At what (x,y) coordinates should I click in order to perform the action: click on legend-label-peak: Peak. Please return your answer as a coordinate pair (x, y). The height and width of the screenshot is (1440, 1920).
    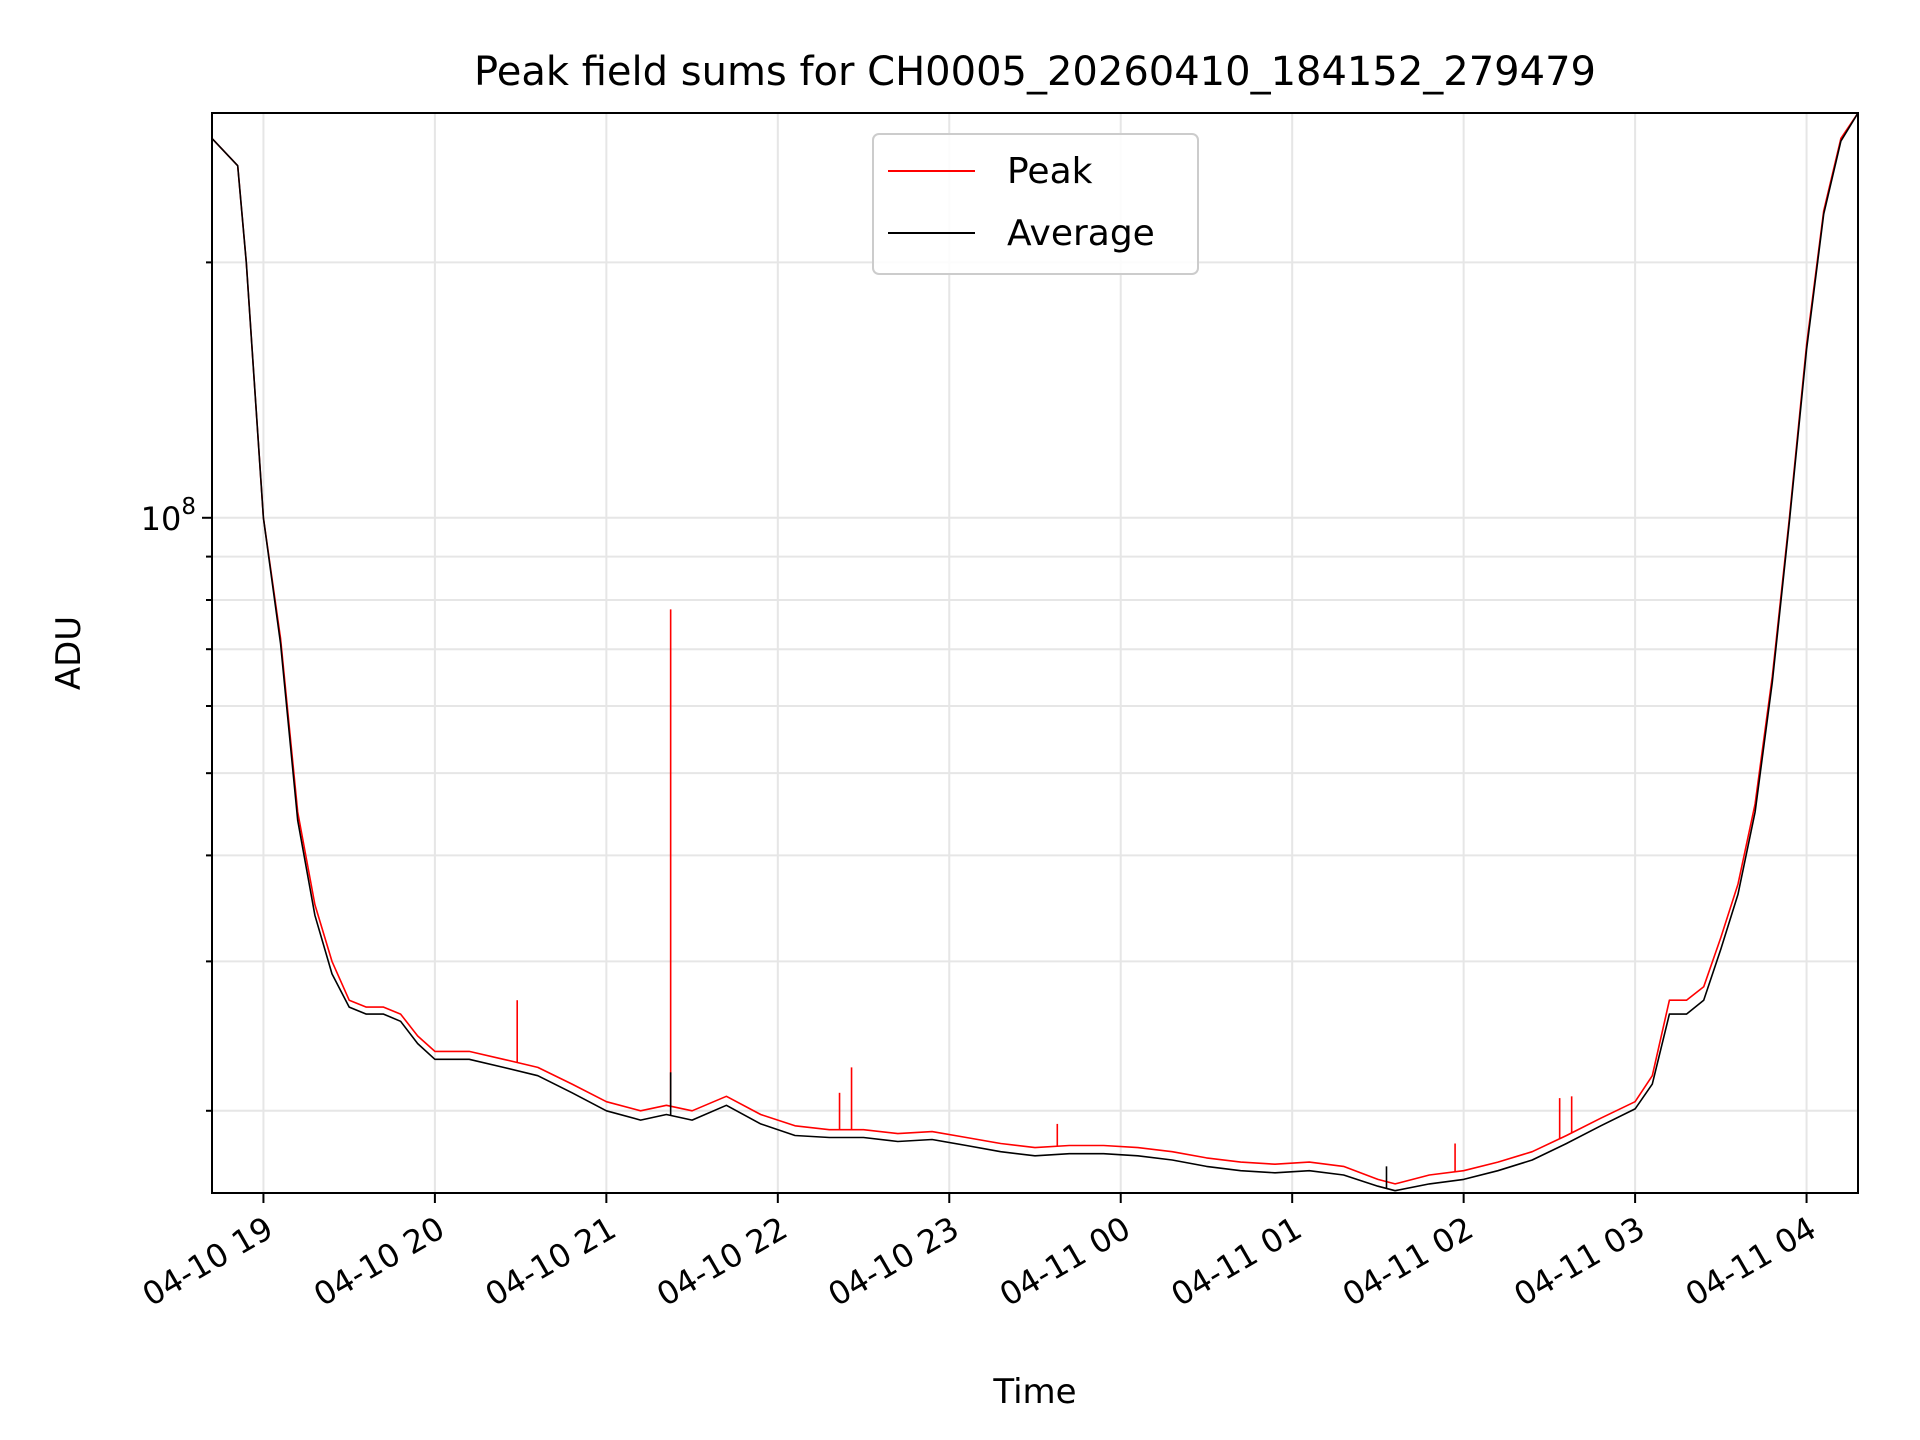
    Looking at the image, I should click on (1050, 171).